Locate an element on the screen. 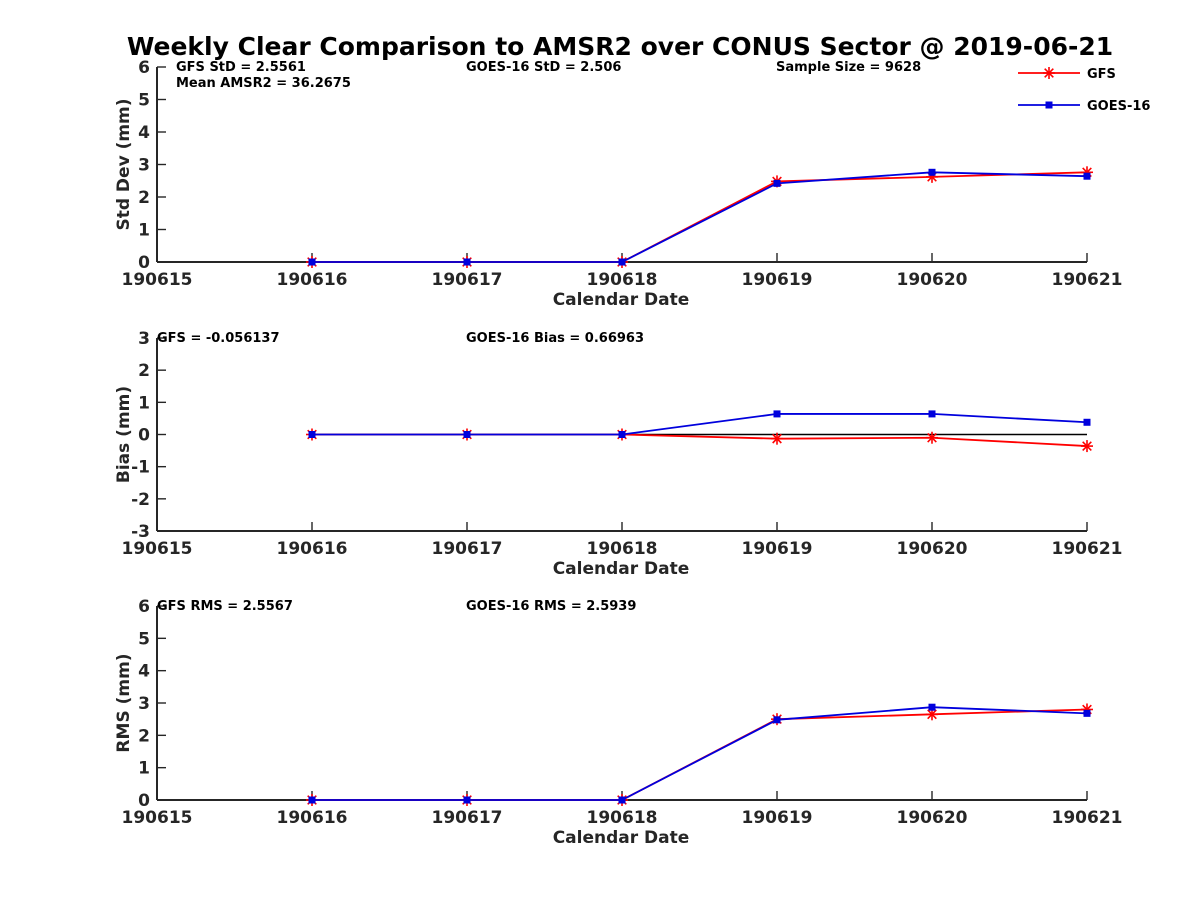 This screenshot has width=1200, height=900. panel-annotation: Sample Size = 9628 is located at coordinates (848, 67).